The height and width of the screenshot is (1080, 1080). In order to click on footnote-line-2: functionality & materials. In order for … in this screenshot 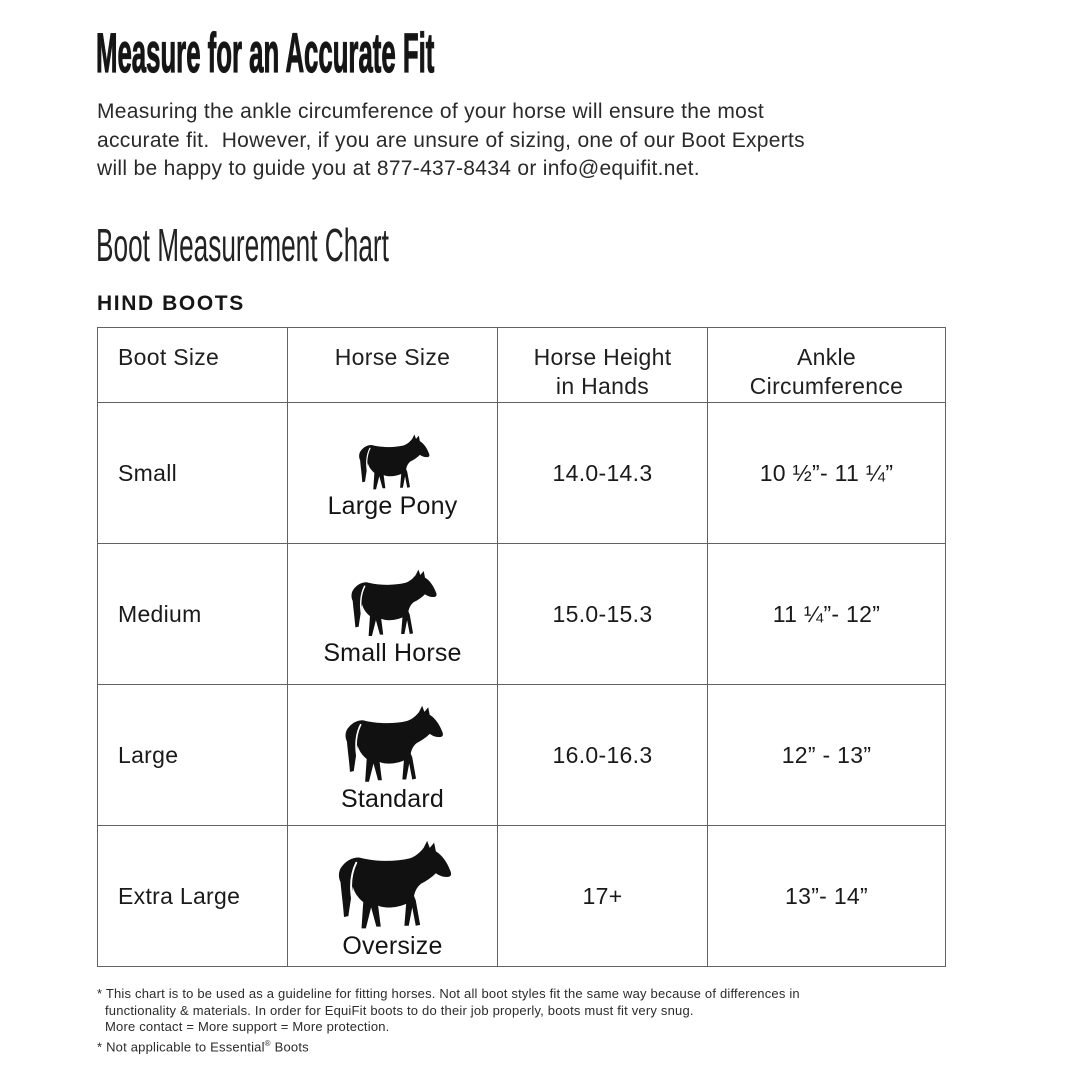, I will do `click(399, 1010)`.